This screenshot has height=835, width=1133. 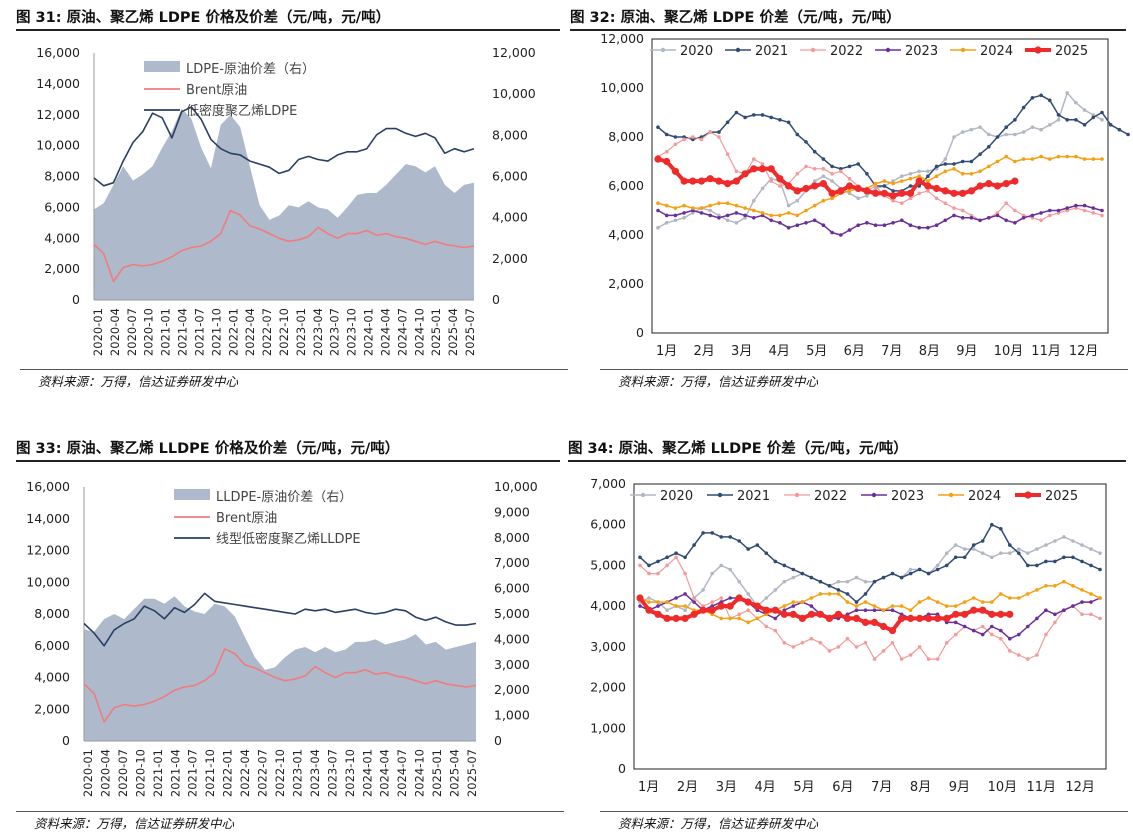 What do you see at coordinates (648, 787) in the screenshot?
I see `x-tick-label: 1月` at bounding box center [648, 787].